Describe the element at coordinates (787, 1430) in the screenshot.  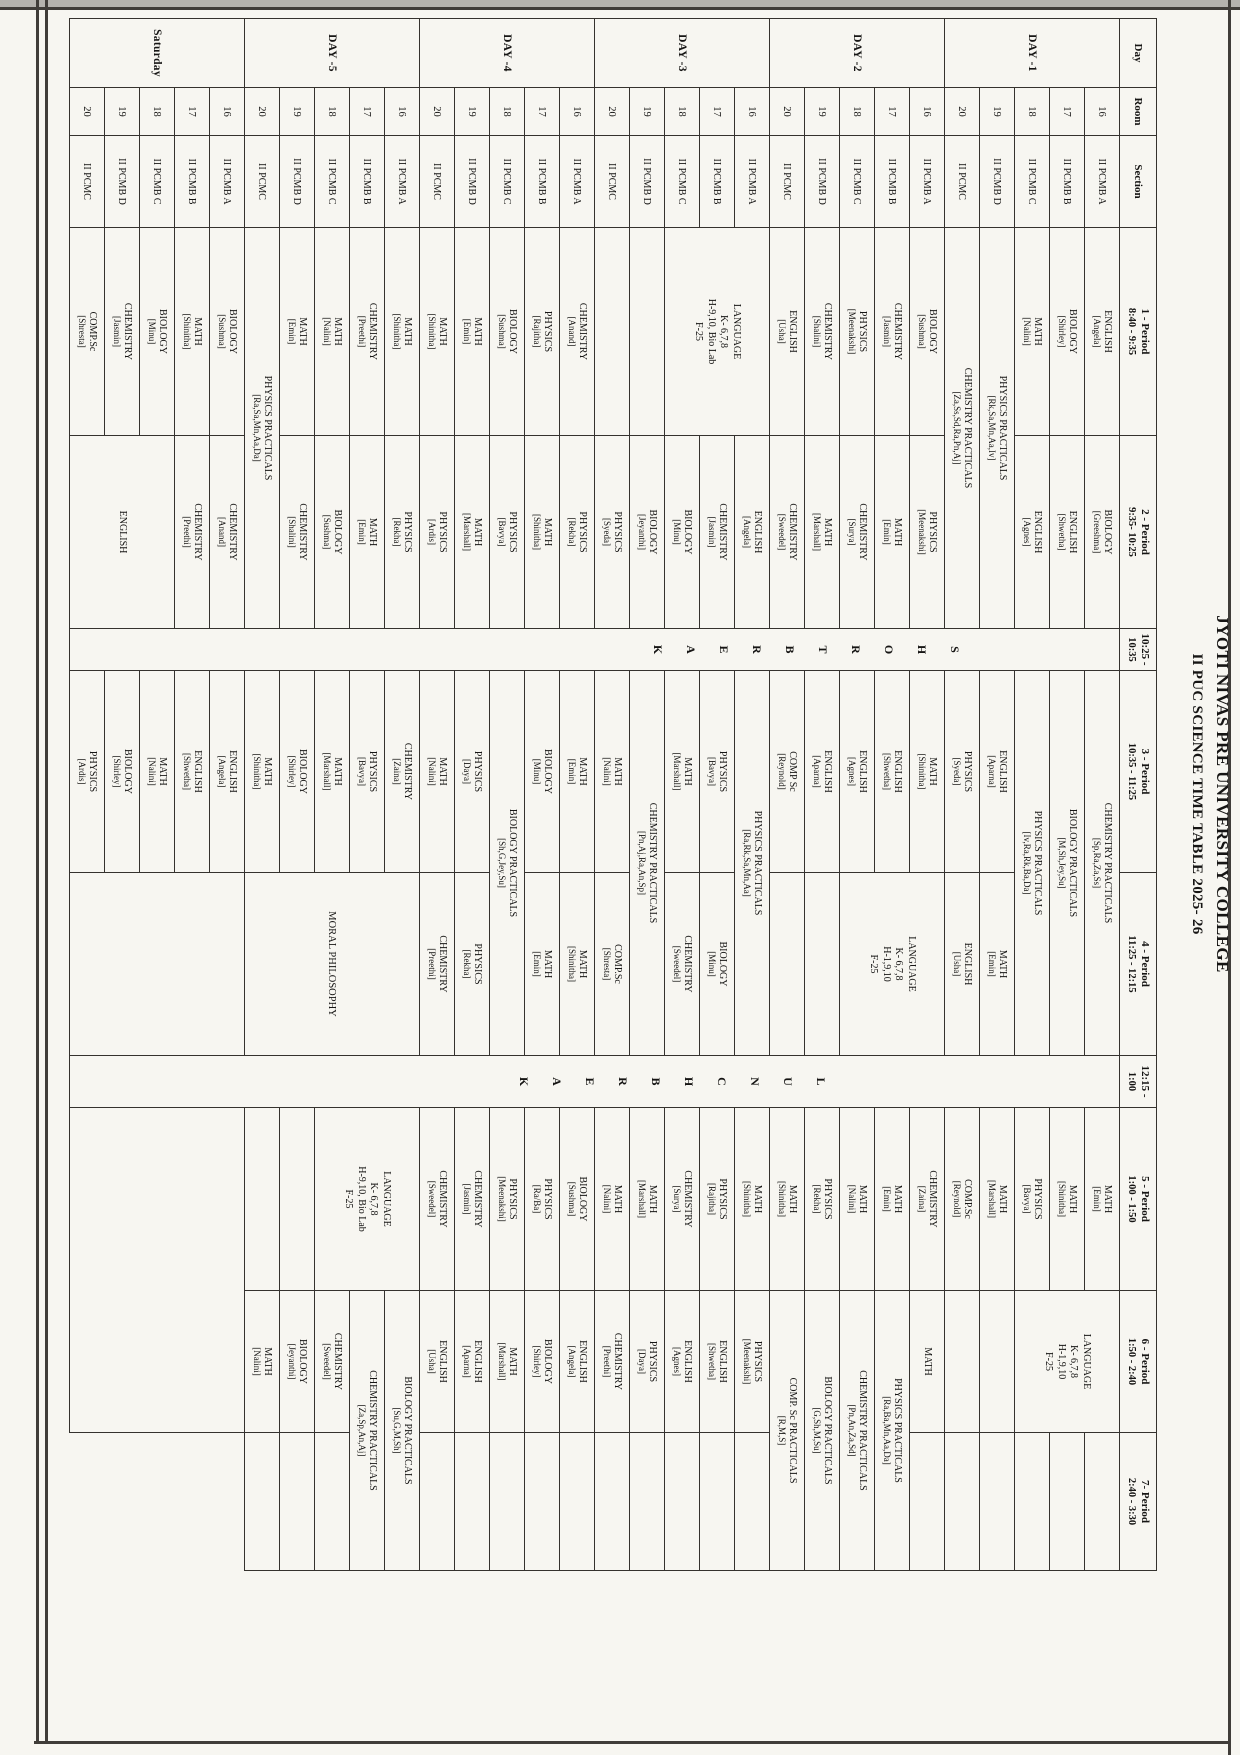
I see `timetable-cell: COMP. Sc PRACTICALS [R,M,S]` at that location.